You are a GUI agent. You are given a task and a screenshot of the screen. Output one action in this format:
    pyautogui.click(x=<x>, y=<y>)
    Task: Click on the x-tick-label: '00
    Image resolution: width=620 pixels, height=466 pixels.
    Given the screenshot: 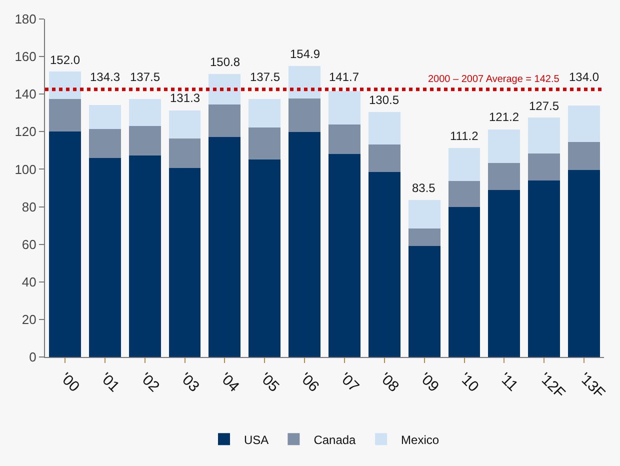 What is the action you would take?
    pyautogui.click(x=69, y=383)
    